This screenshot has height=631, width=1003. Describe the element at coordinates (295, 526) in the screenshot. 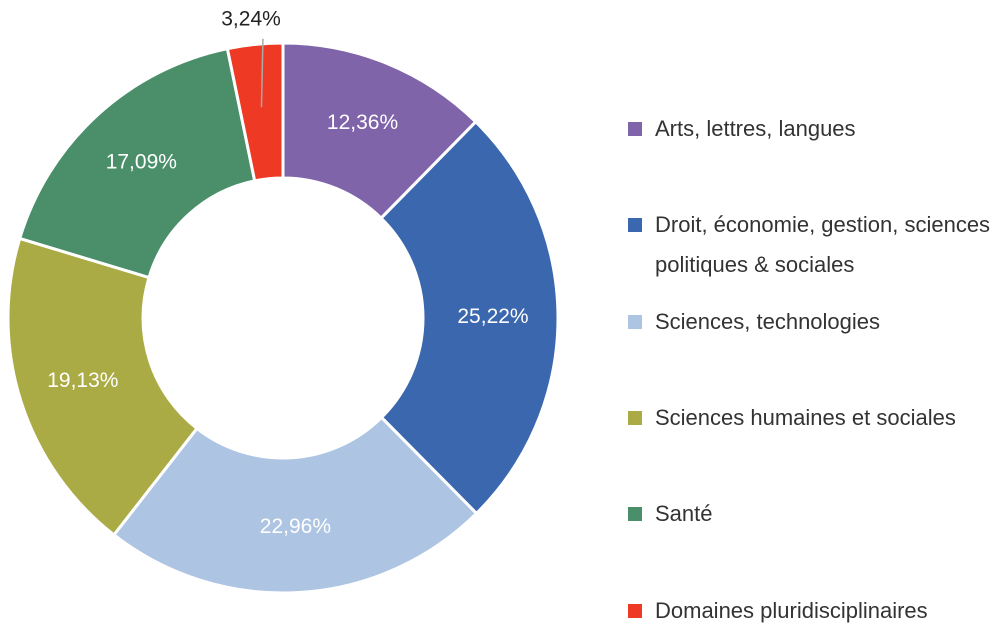

I see `data-label: 22,96%` at that location.